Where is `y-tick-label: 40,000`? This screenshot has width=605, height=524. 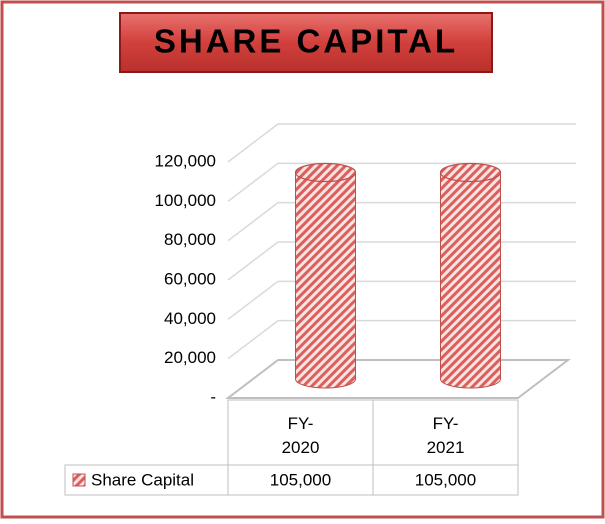
y-tick-label: 40,000 is located at coordinates (190, 318).